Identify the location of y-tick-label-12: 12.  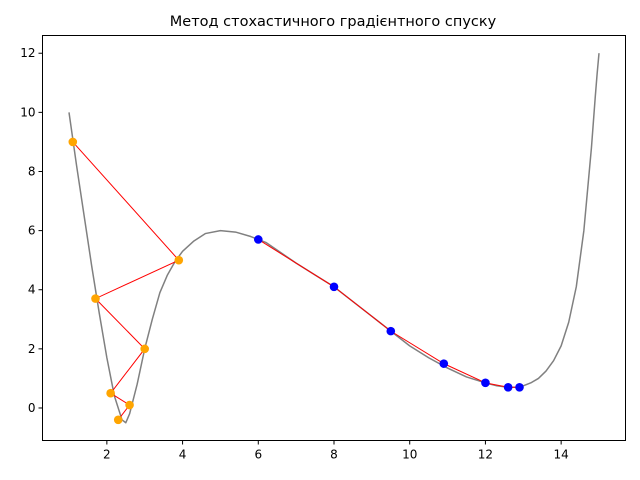
(27, 53).